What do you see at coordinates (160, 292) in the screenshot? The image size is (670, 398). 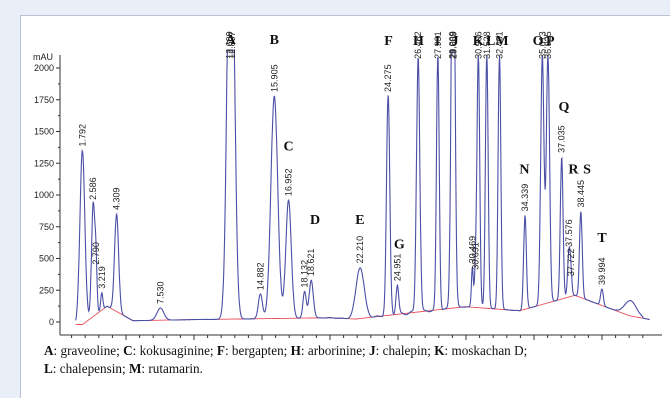 I see `peak-retention-label: 7.530` at bounding box center [160, 292].